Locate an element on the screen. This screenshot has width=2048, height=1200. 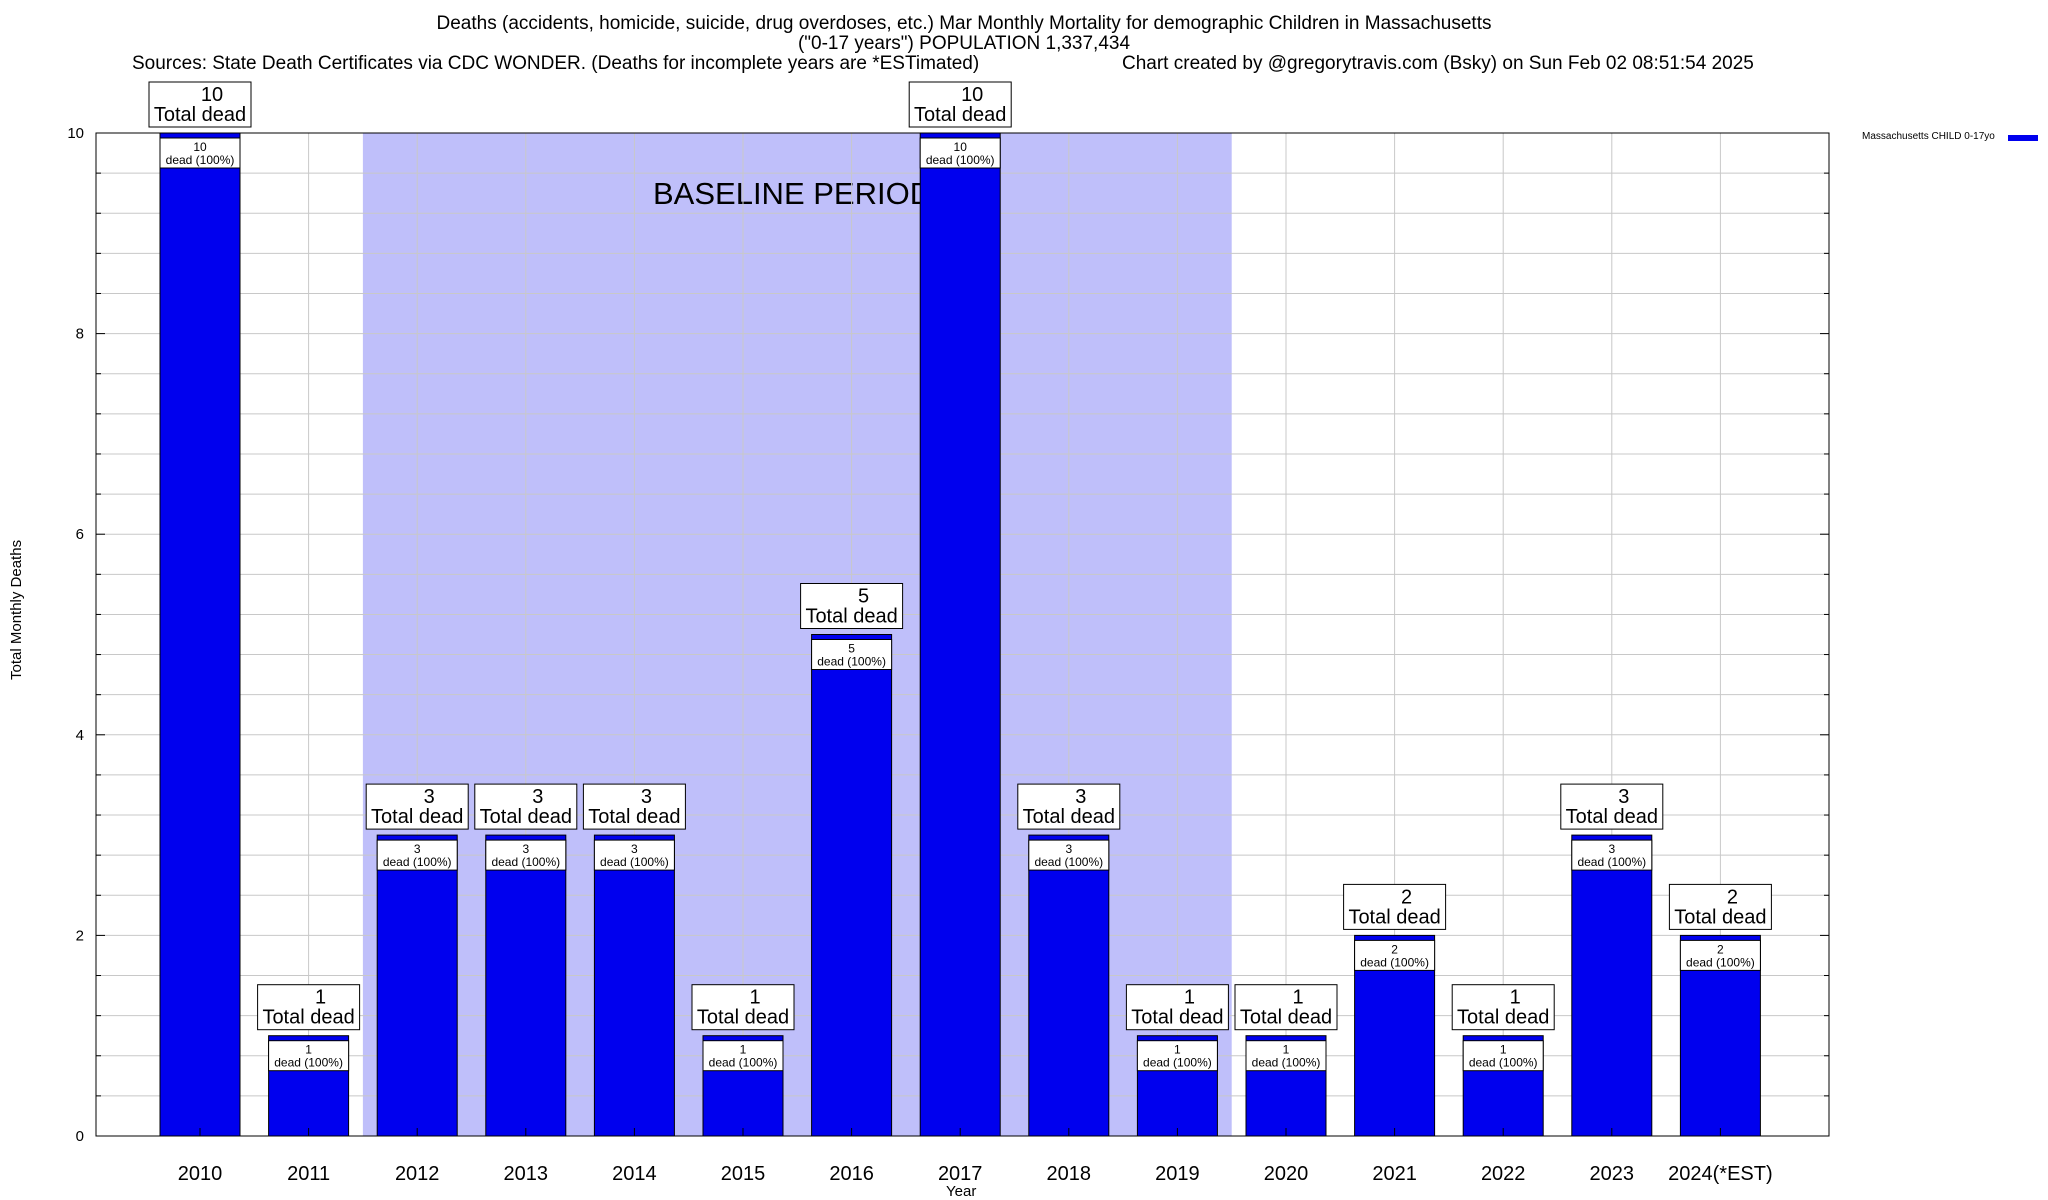
bar-2023 is located at coordinates (1612, 985).